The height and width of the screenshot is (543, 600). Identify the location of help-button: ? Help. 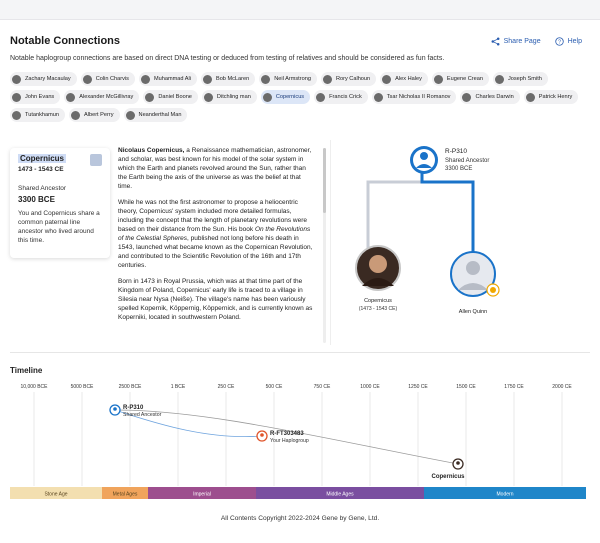
(568, 41).